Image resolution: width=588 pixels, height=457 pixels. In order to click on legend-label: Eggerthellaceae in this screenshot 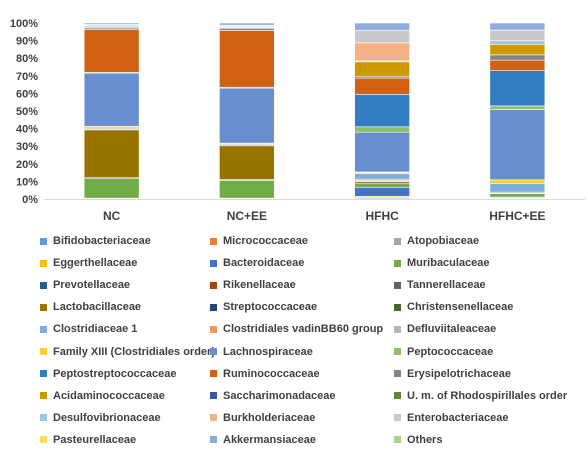, I will do `click(95, 263)`.